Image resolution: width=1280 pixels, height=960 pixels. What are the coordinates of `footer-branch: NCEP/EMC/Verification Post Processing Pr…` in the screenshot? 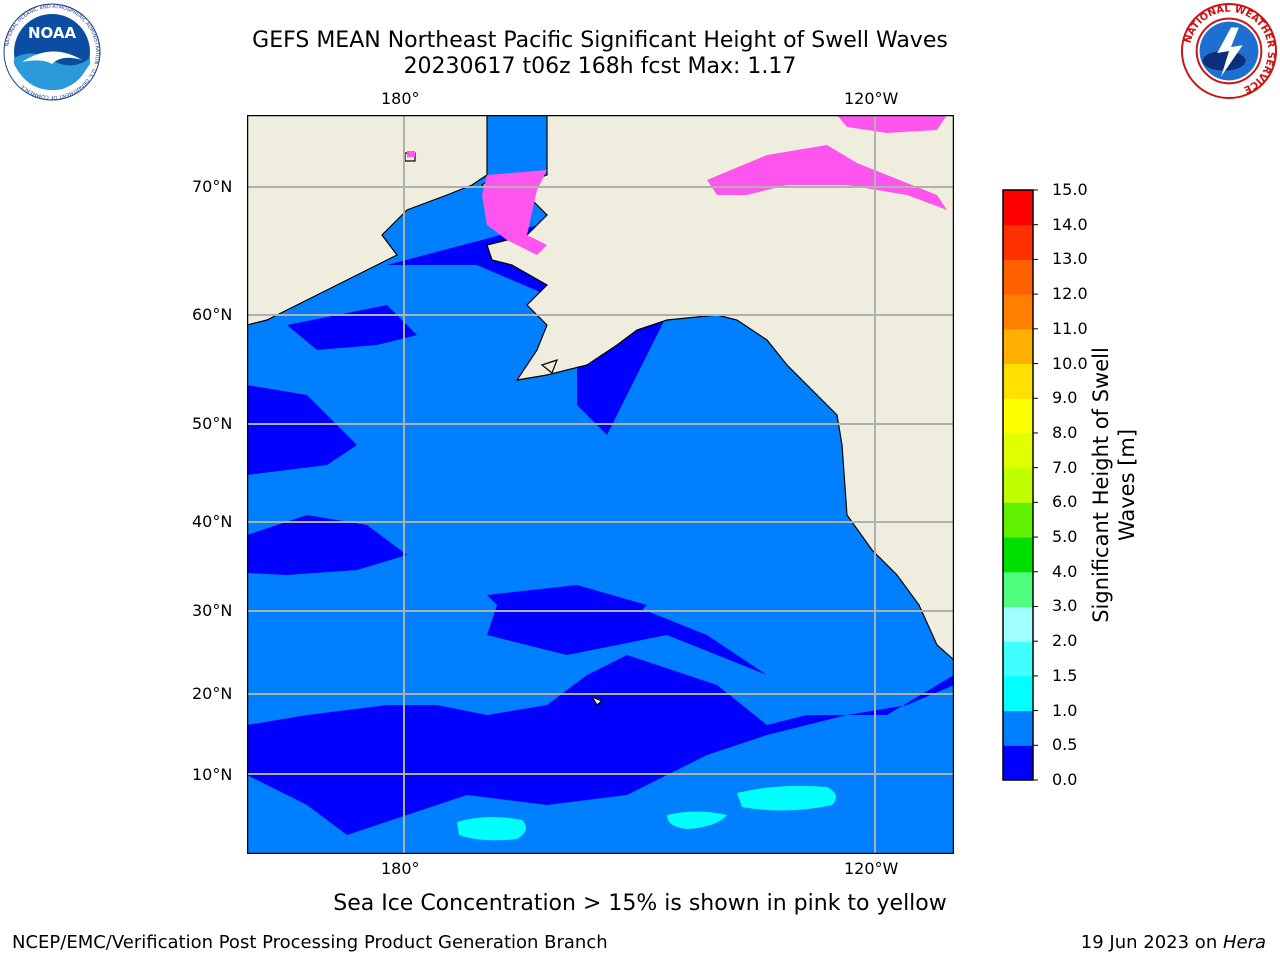 It's located at (310, 942).